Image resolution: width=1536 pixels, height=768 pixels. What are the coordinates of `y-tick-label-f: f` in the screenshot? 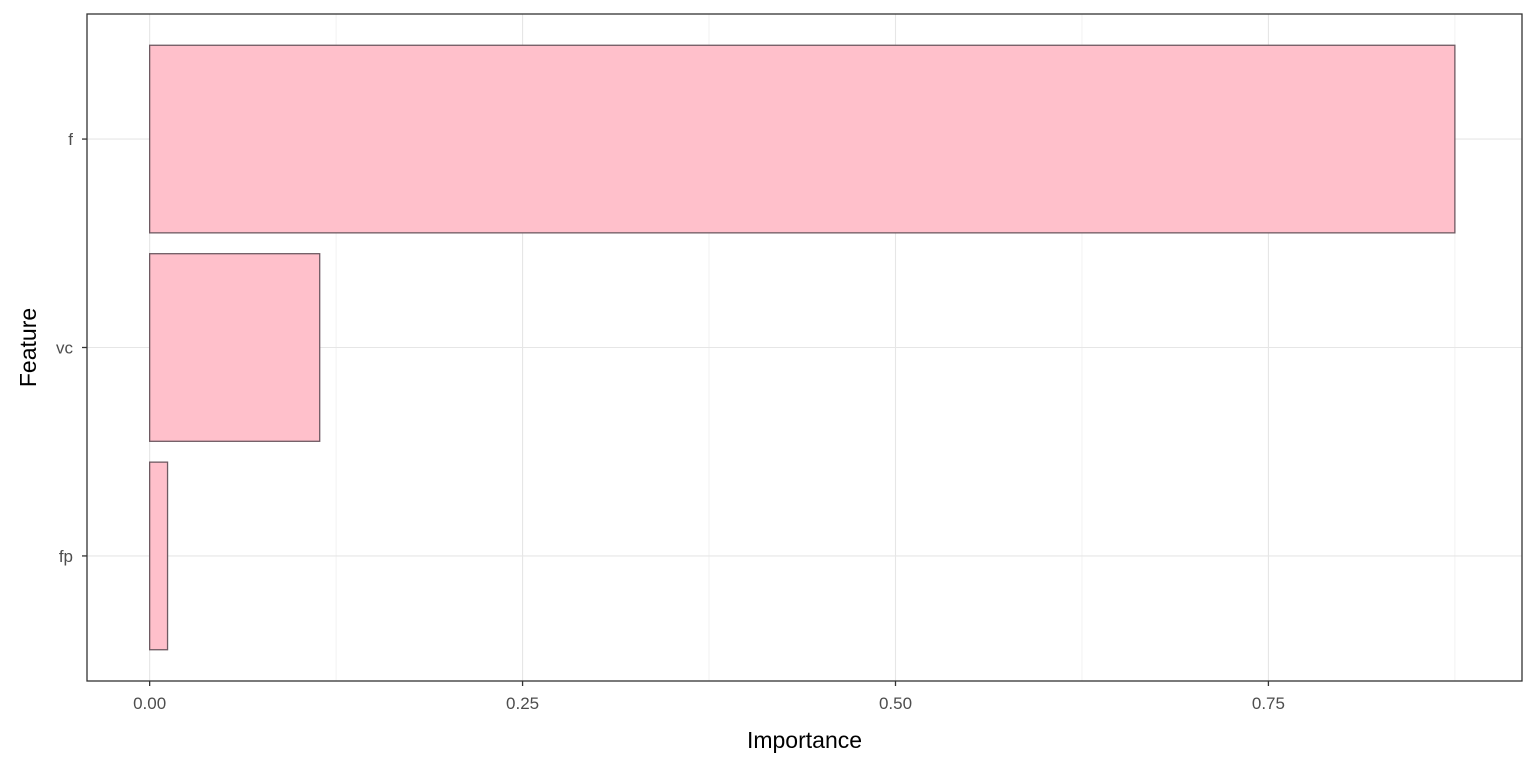 It's located at (70, 139).